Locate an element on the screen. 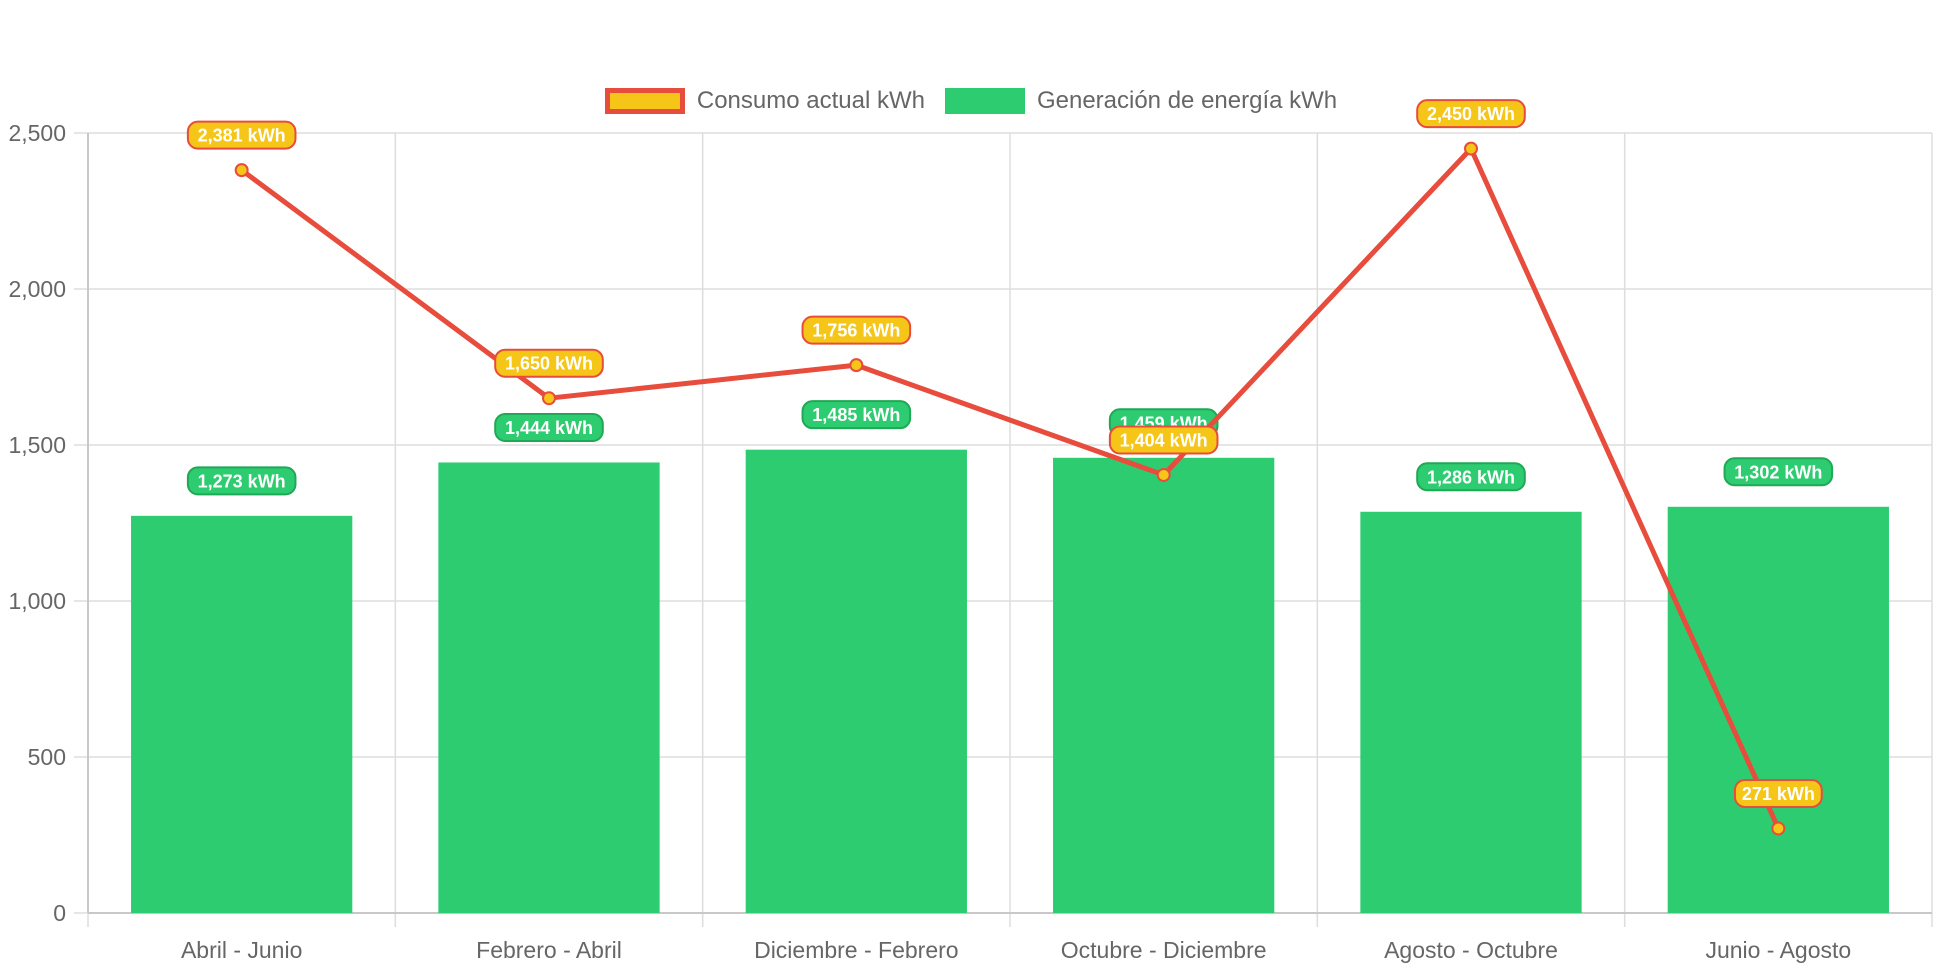 The height and width of the screenshot is (970, 1942). legend-label-generacion: Generación de energía kWh is located at coordinates (1187, 100).